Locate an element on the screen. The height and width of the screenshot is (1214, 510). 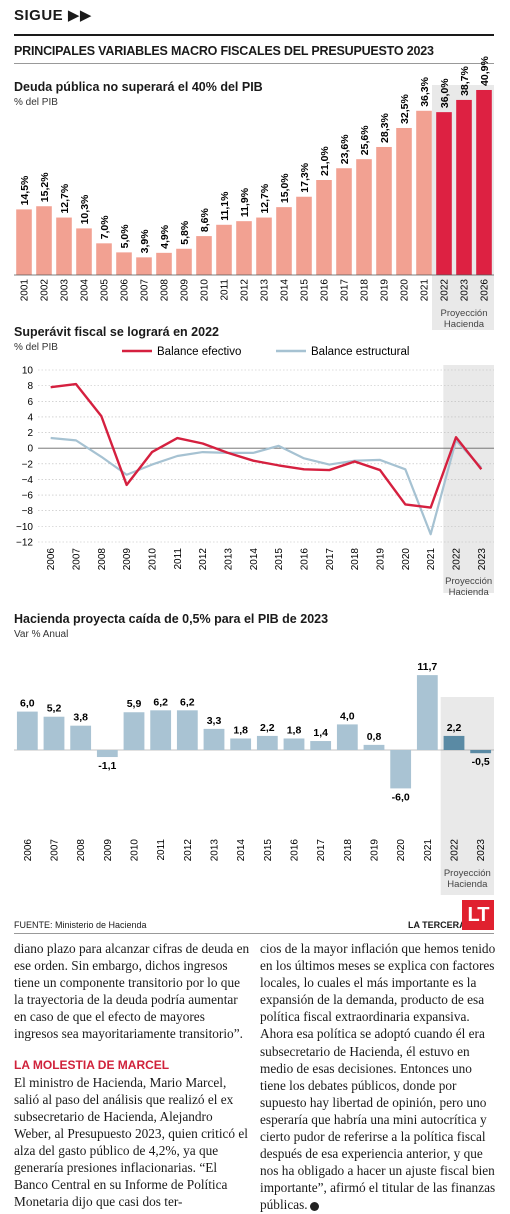
debt-year-label: 2021 is located at coordinates (425, 290).